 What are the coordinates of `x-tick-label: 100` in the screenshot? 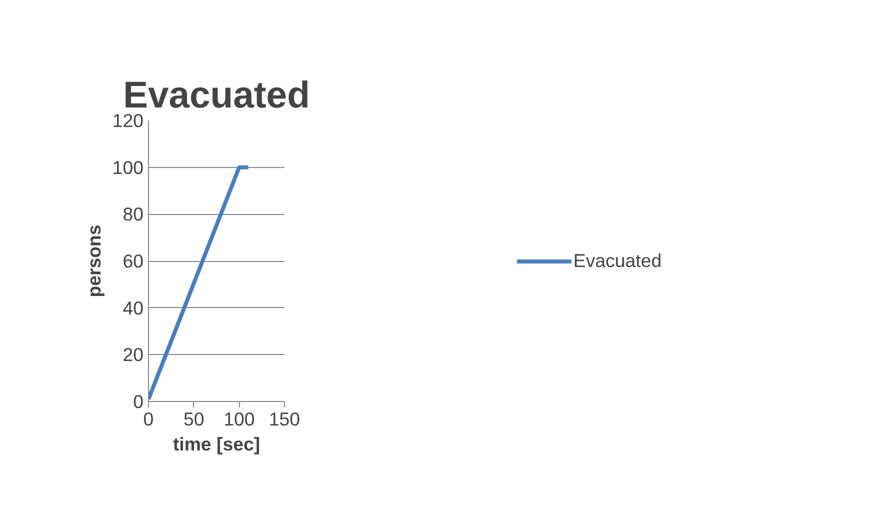 It's located at (239, 419).